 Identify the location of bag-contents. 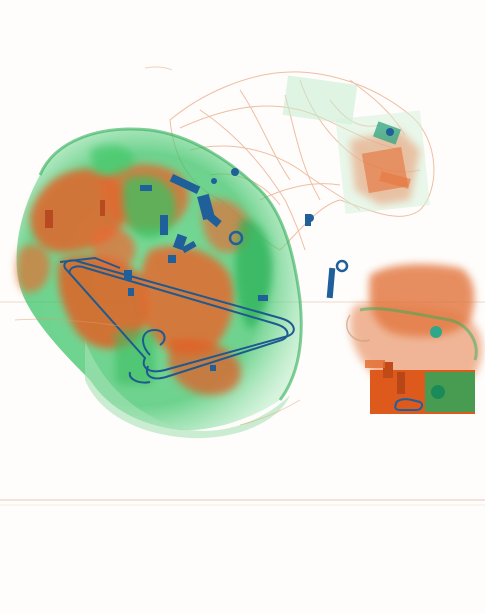
(385, 163).